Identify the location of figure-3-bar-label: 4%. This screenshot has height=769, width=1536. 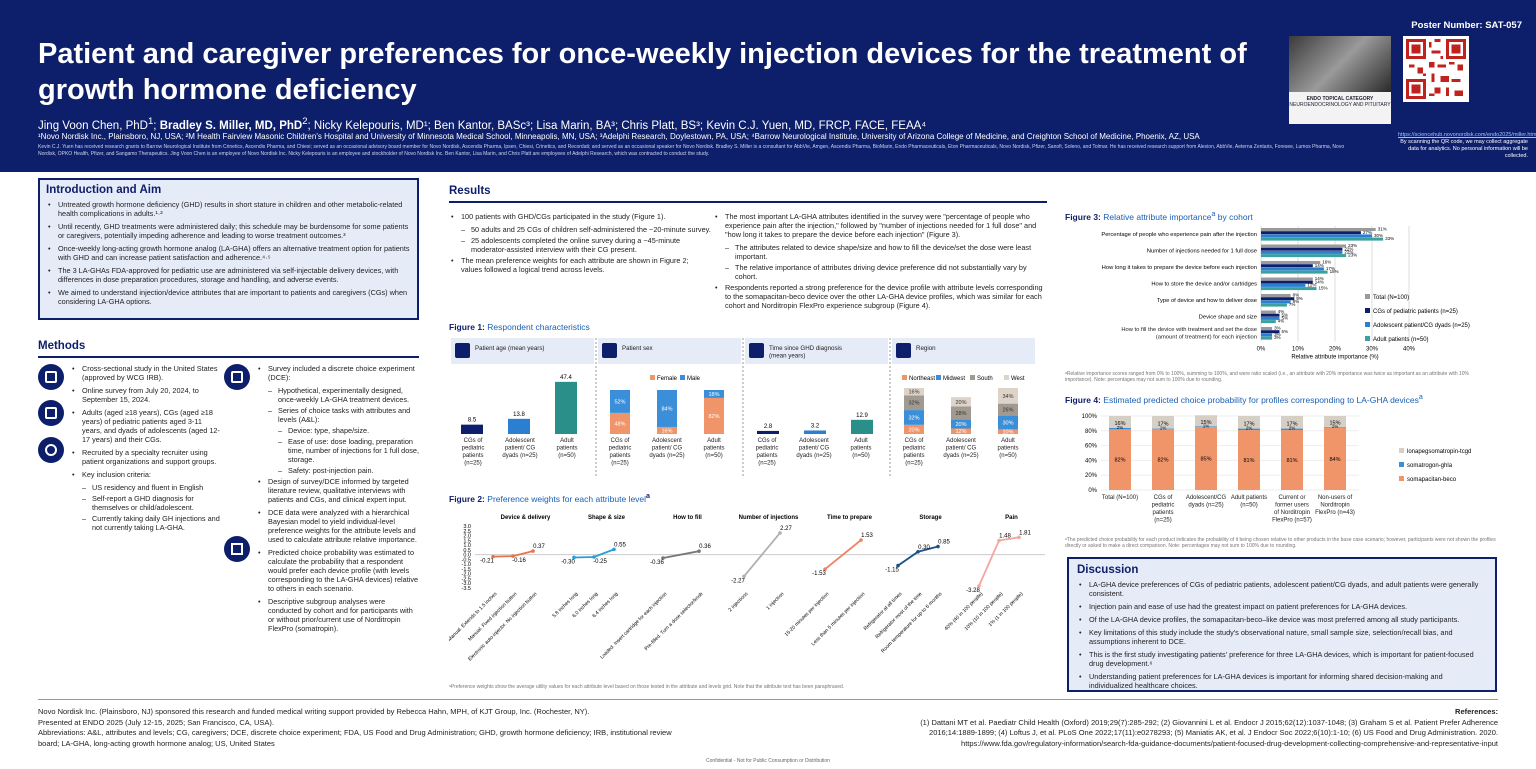
(1281, 311).